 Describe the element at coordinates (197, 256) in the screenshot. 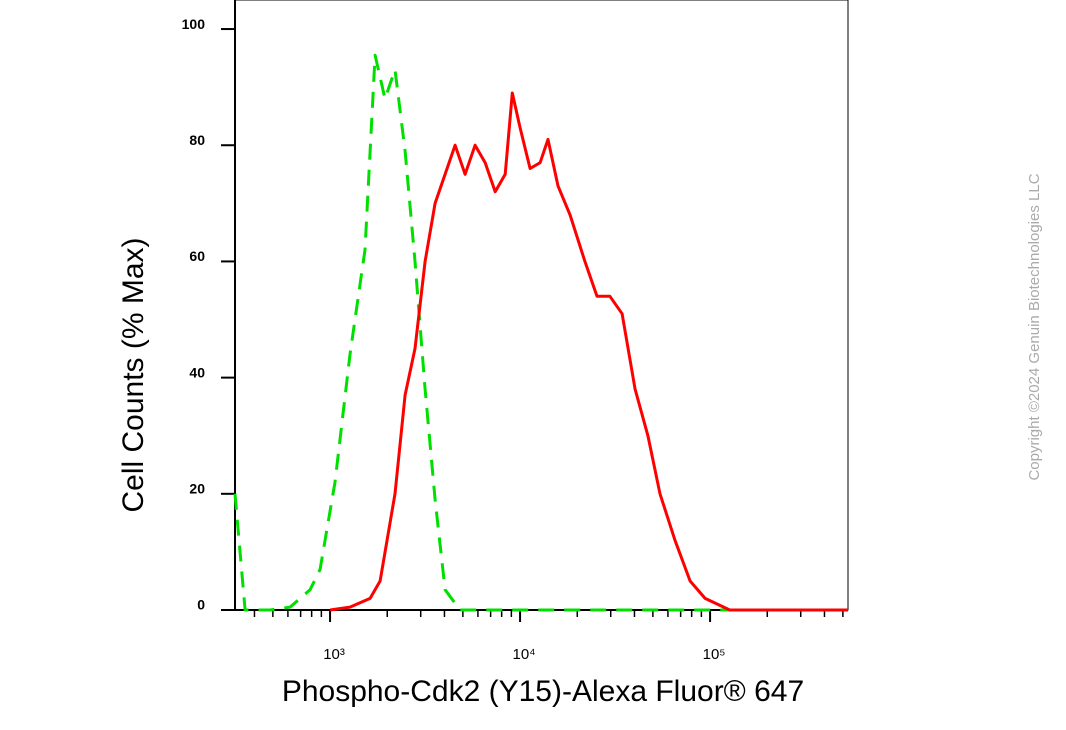

I see `y-tick-label: 60` at that location.